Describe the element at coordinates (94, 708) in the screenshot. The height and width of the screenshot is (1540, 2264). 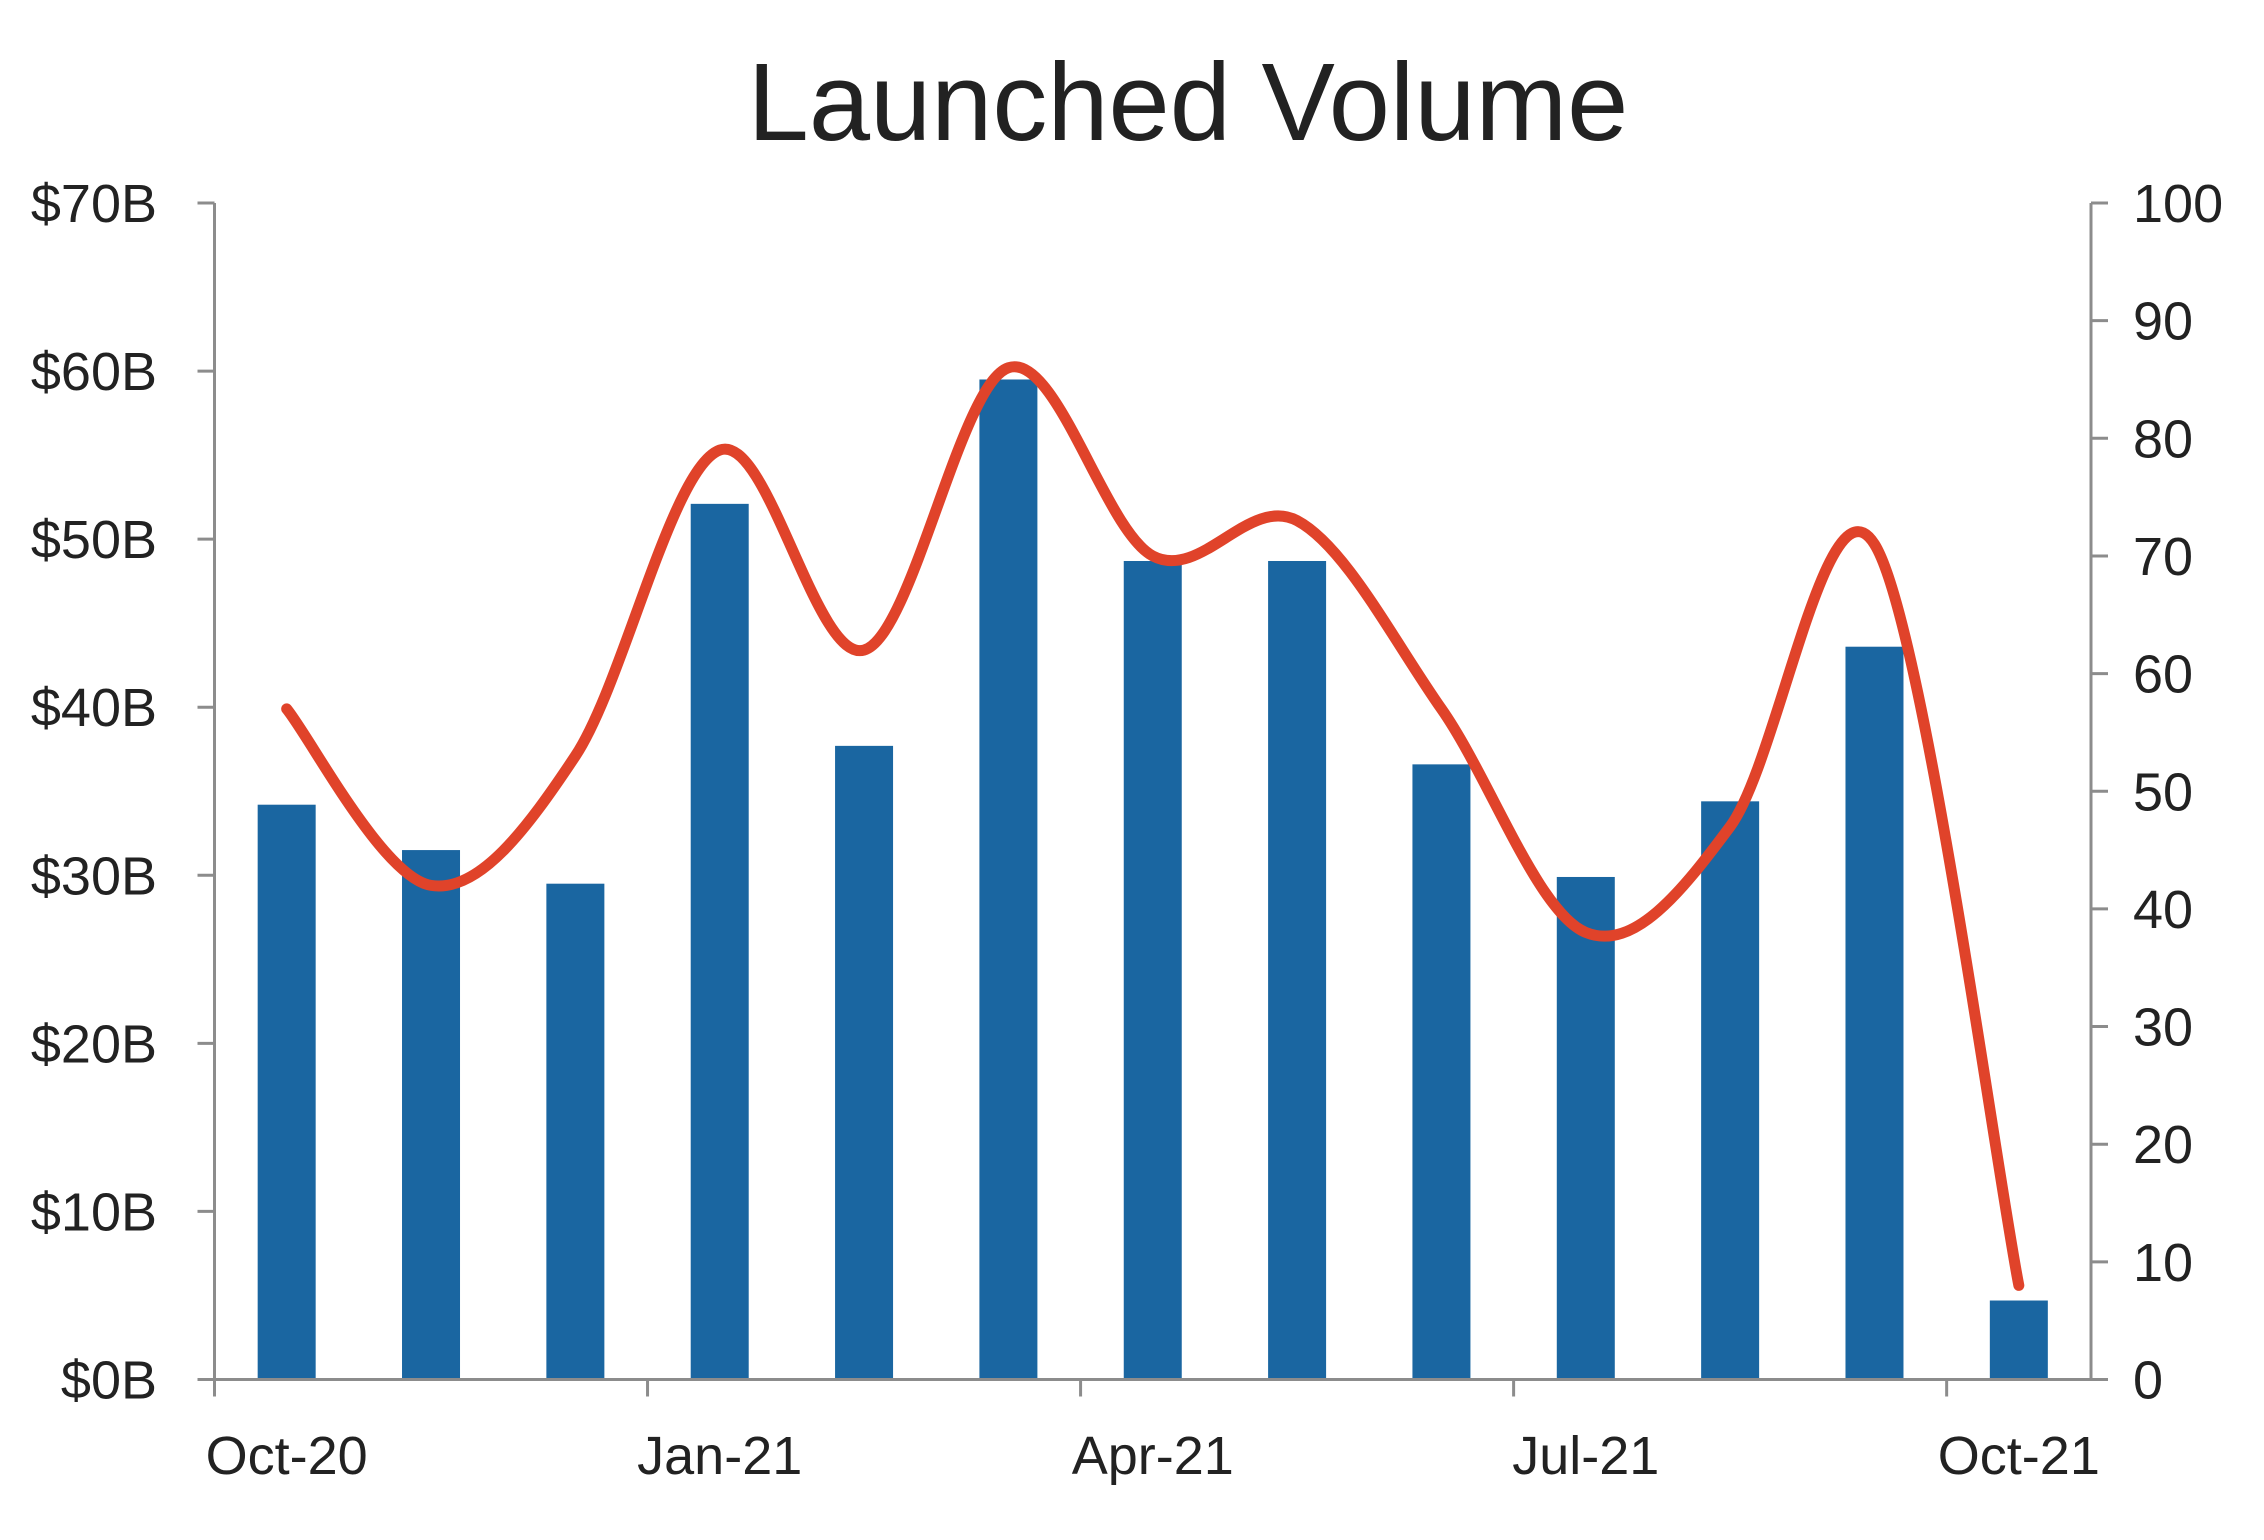
I see `left-y-tick-label: $40B` at that location.